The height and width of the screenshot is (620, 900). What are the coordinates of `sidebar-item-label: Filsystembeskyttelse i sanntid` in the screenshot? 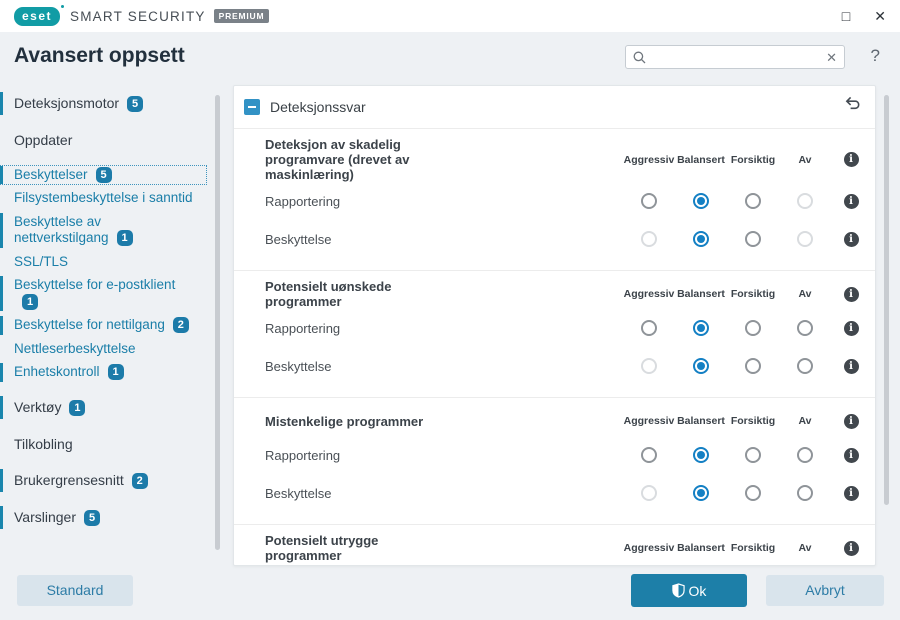 It's located at (103, 197).